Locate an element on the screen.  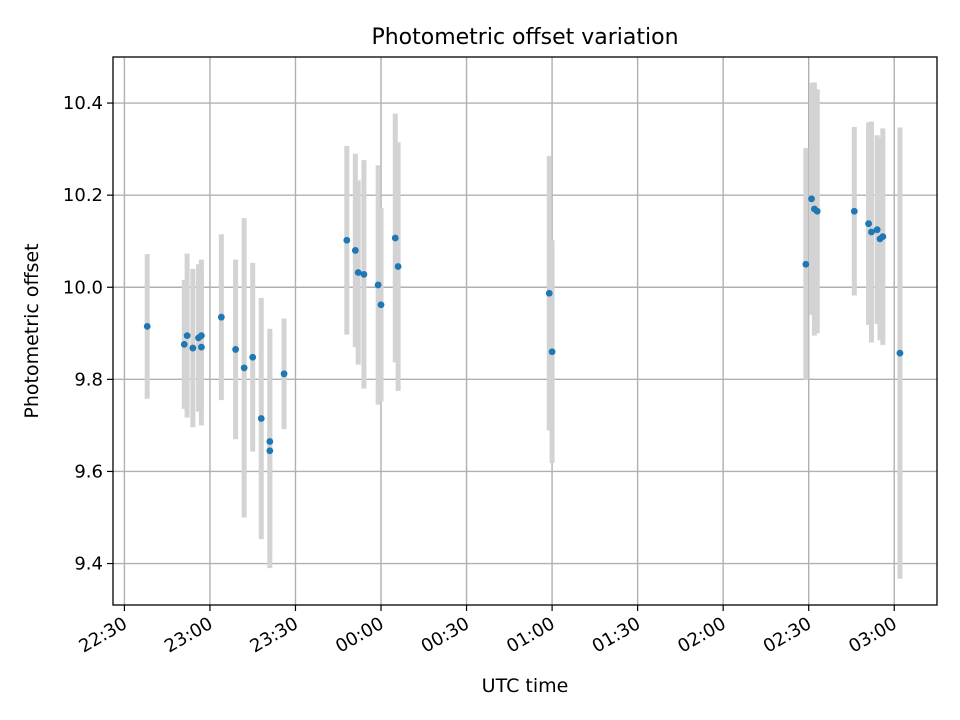
y-tick-label: 9.6 is located at coordinates (88, 471).